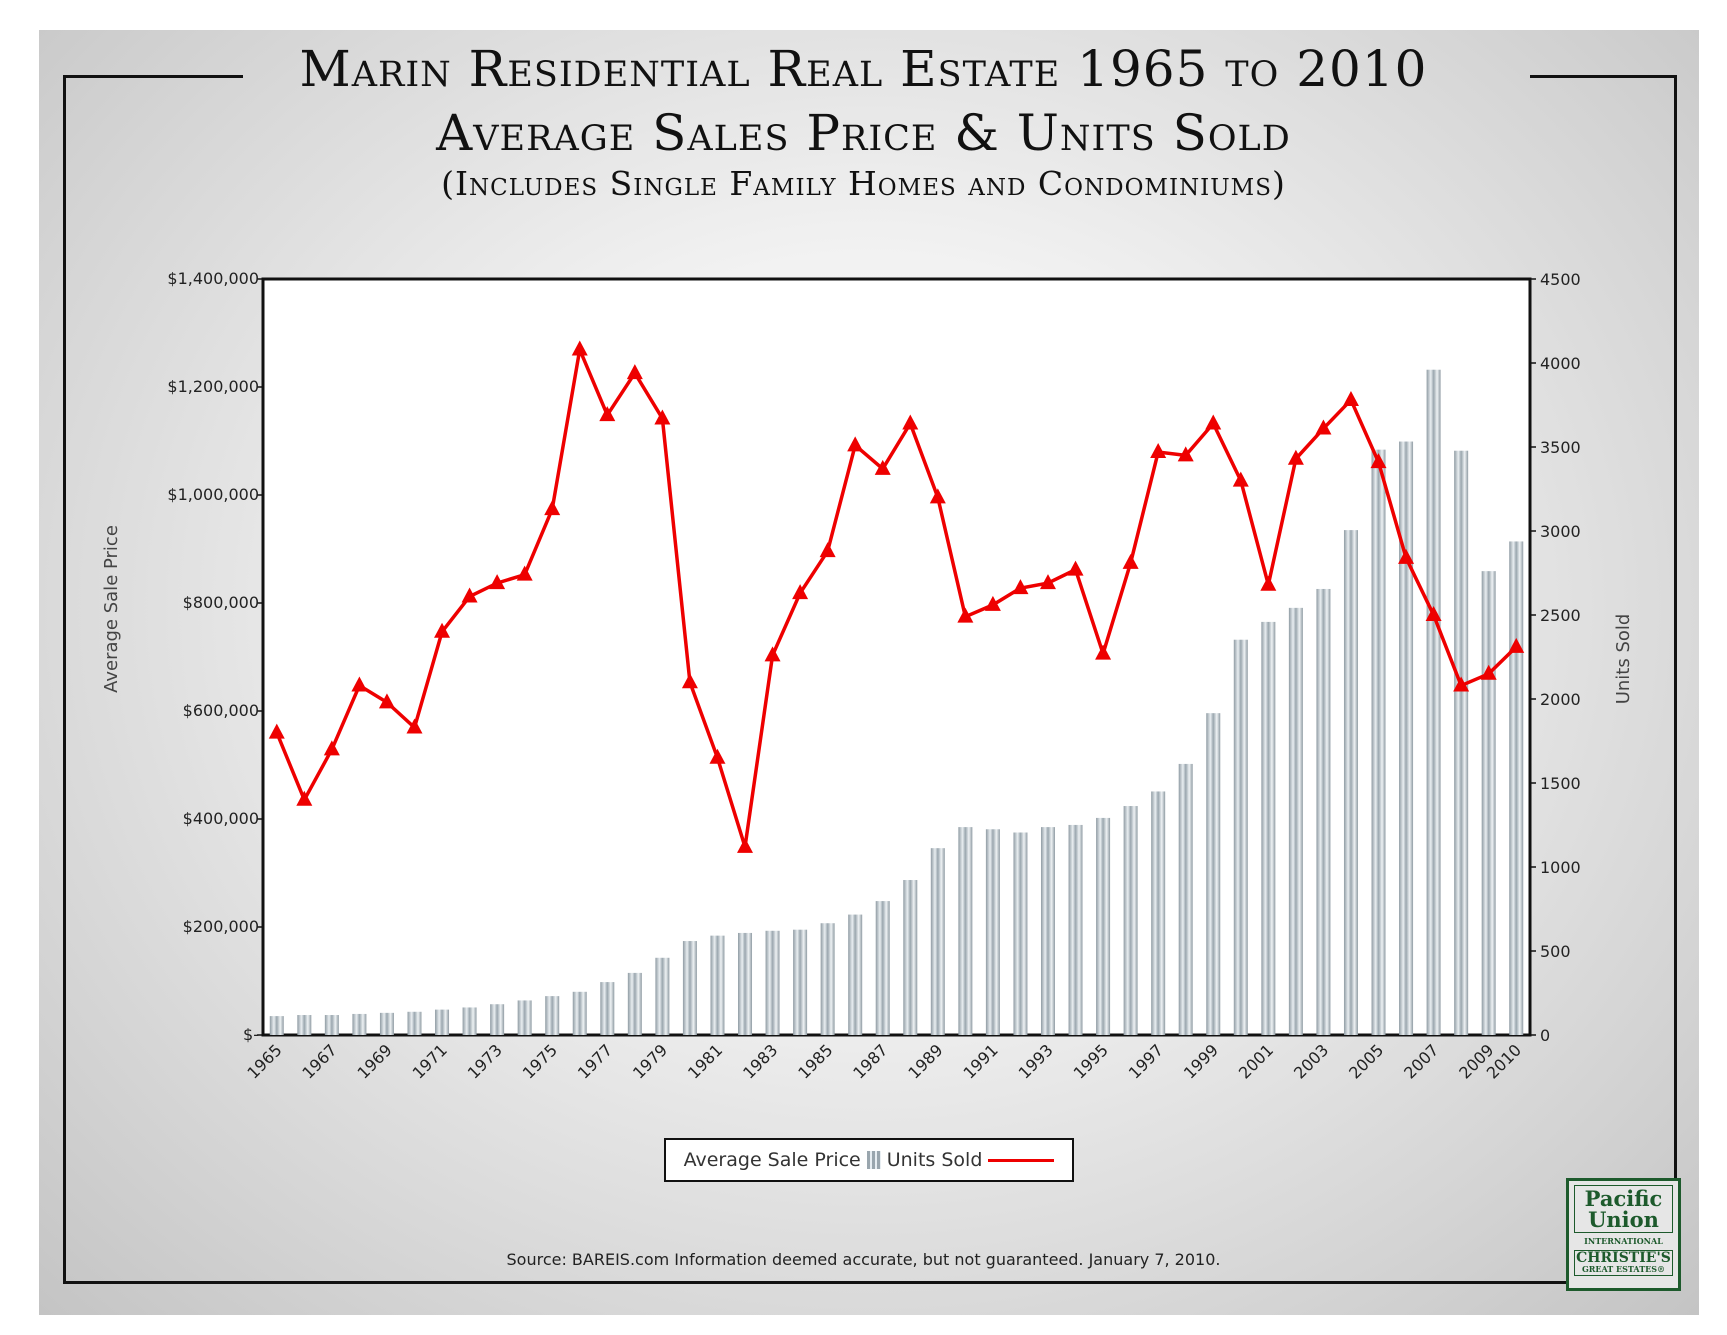 The image size is (1727, 1335). What do you see at coordinates (304, 1025) in the screenshot?
I see `bar-1966` at bounding box center [304, 1025].